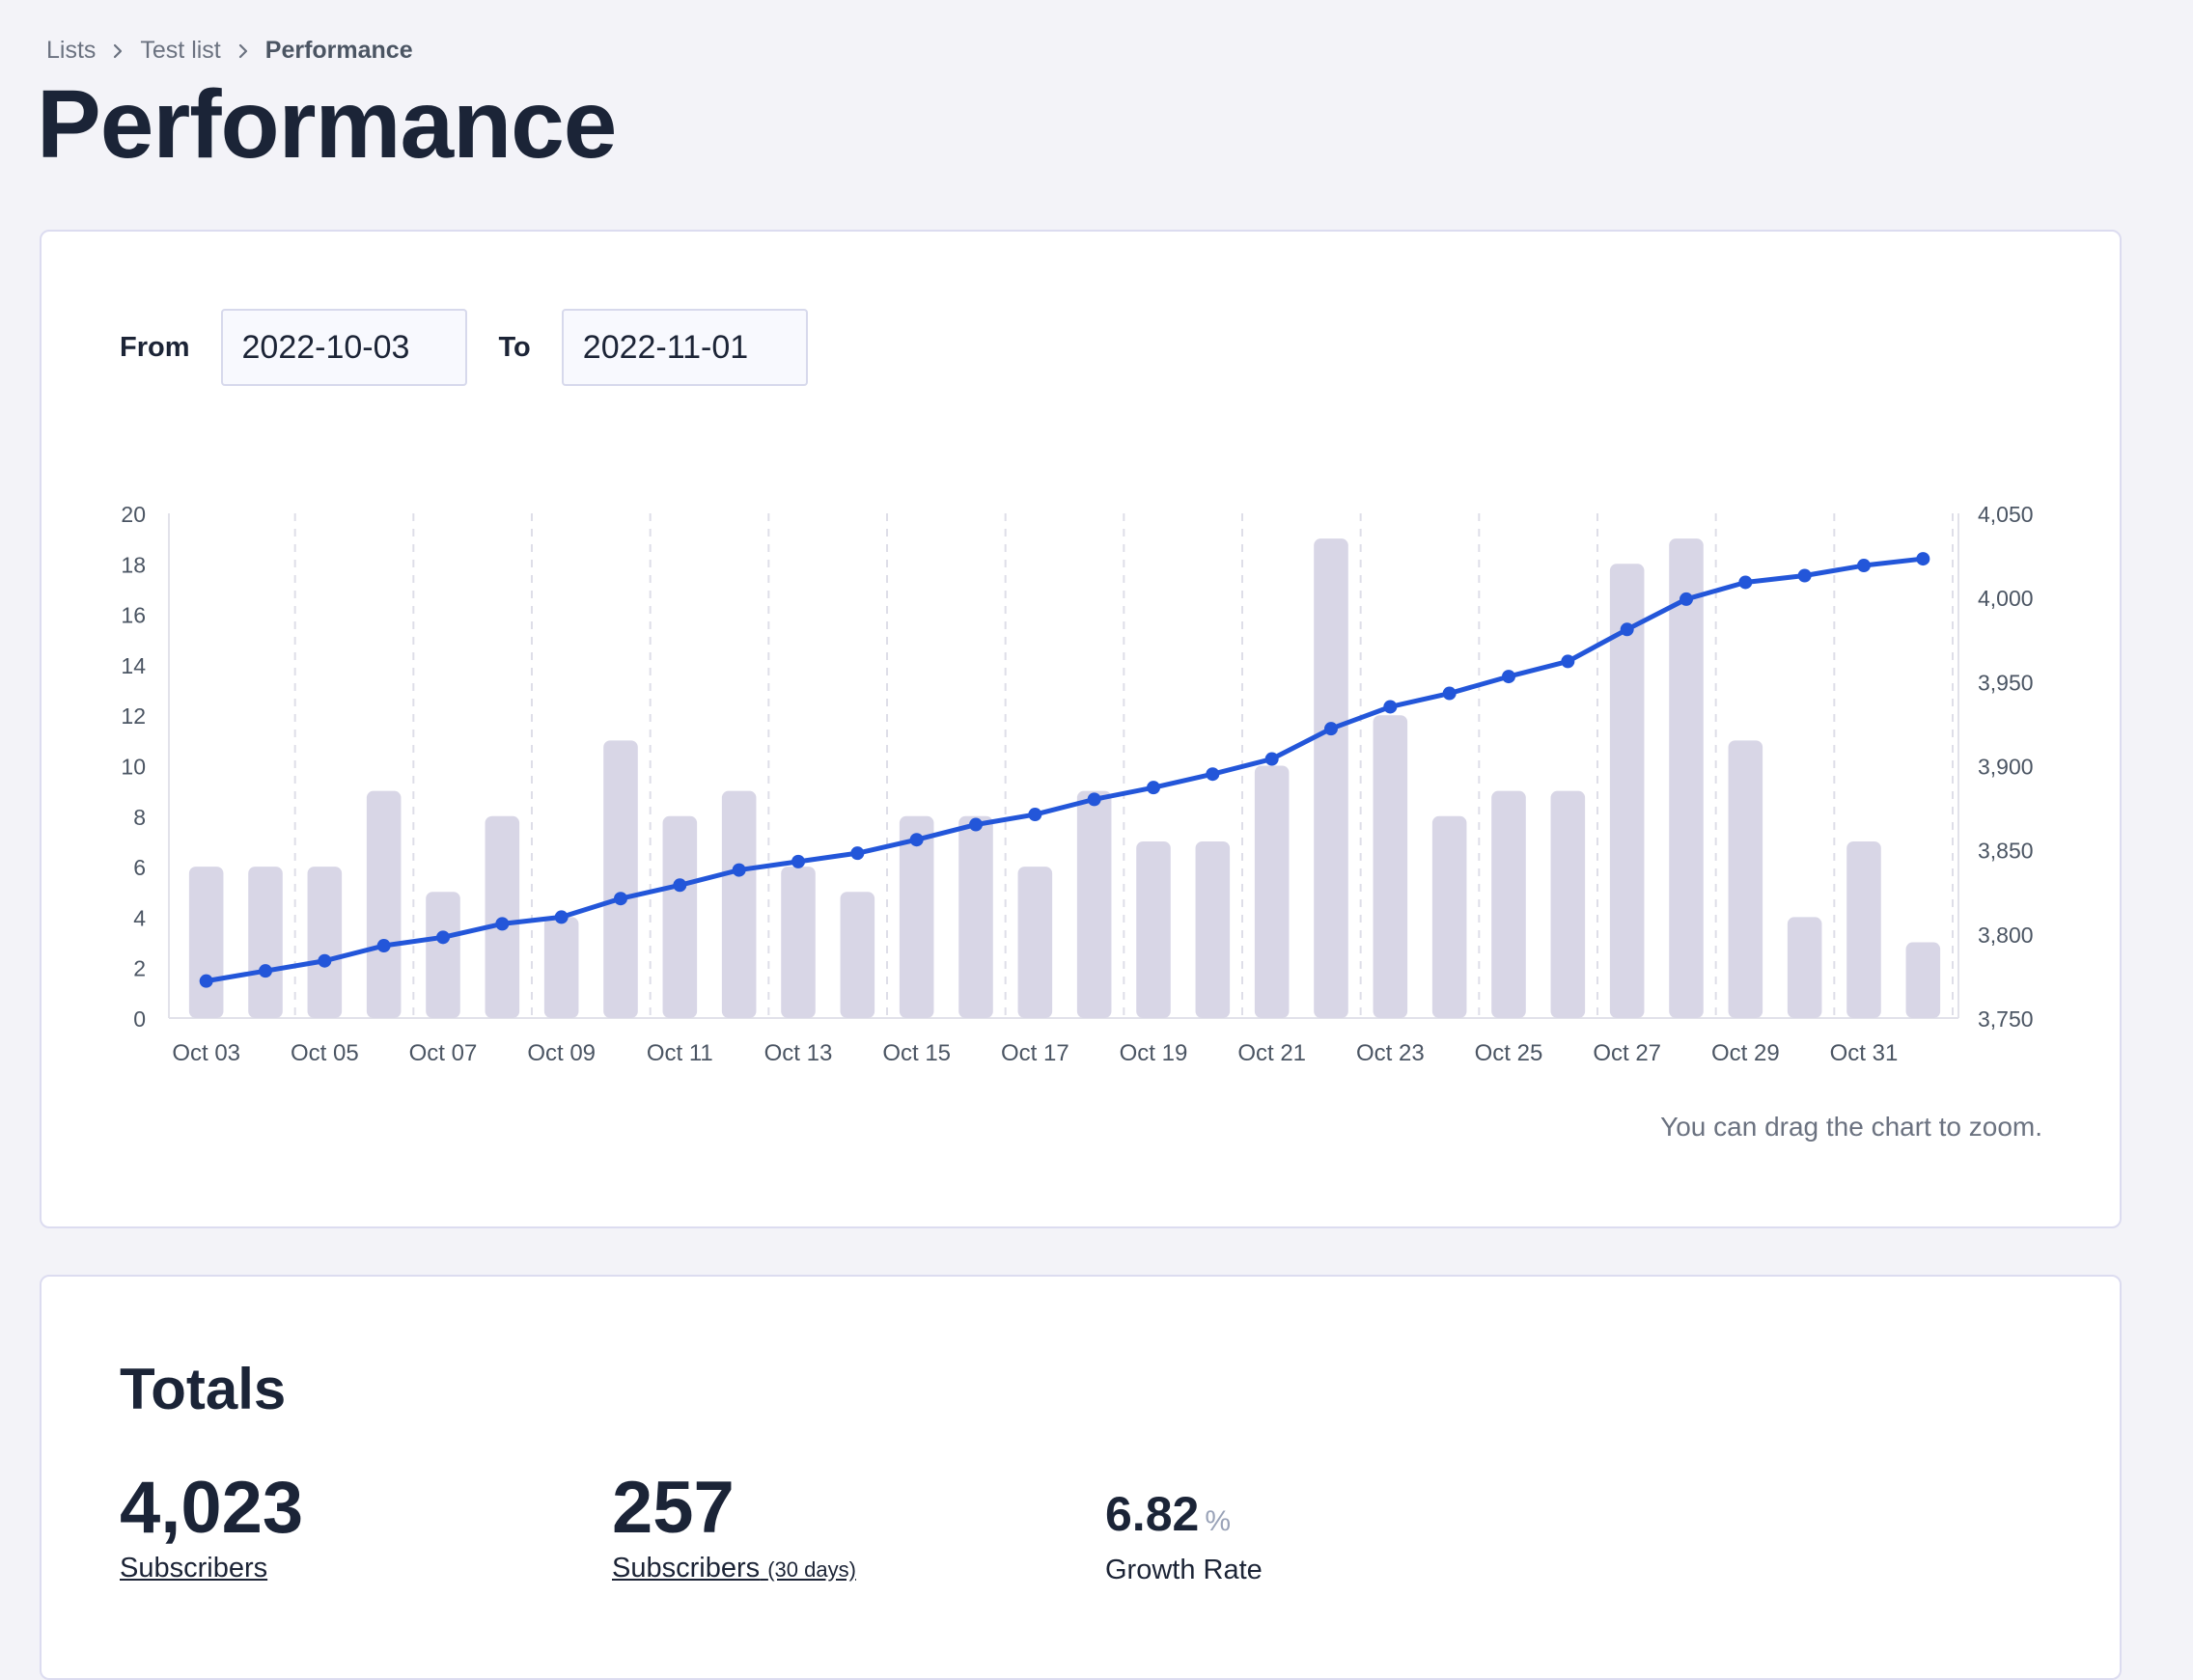  I want to click on y-left-tick-label: 12, so click(133, 716).